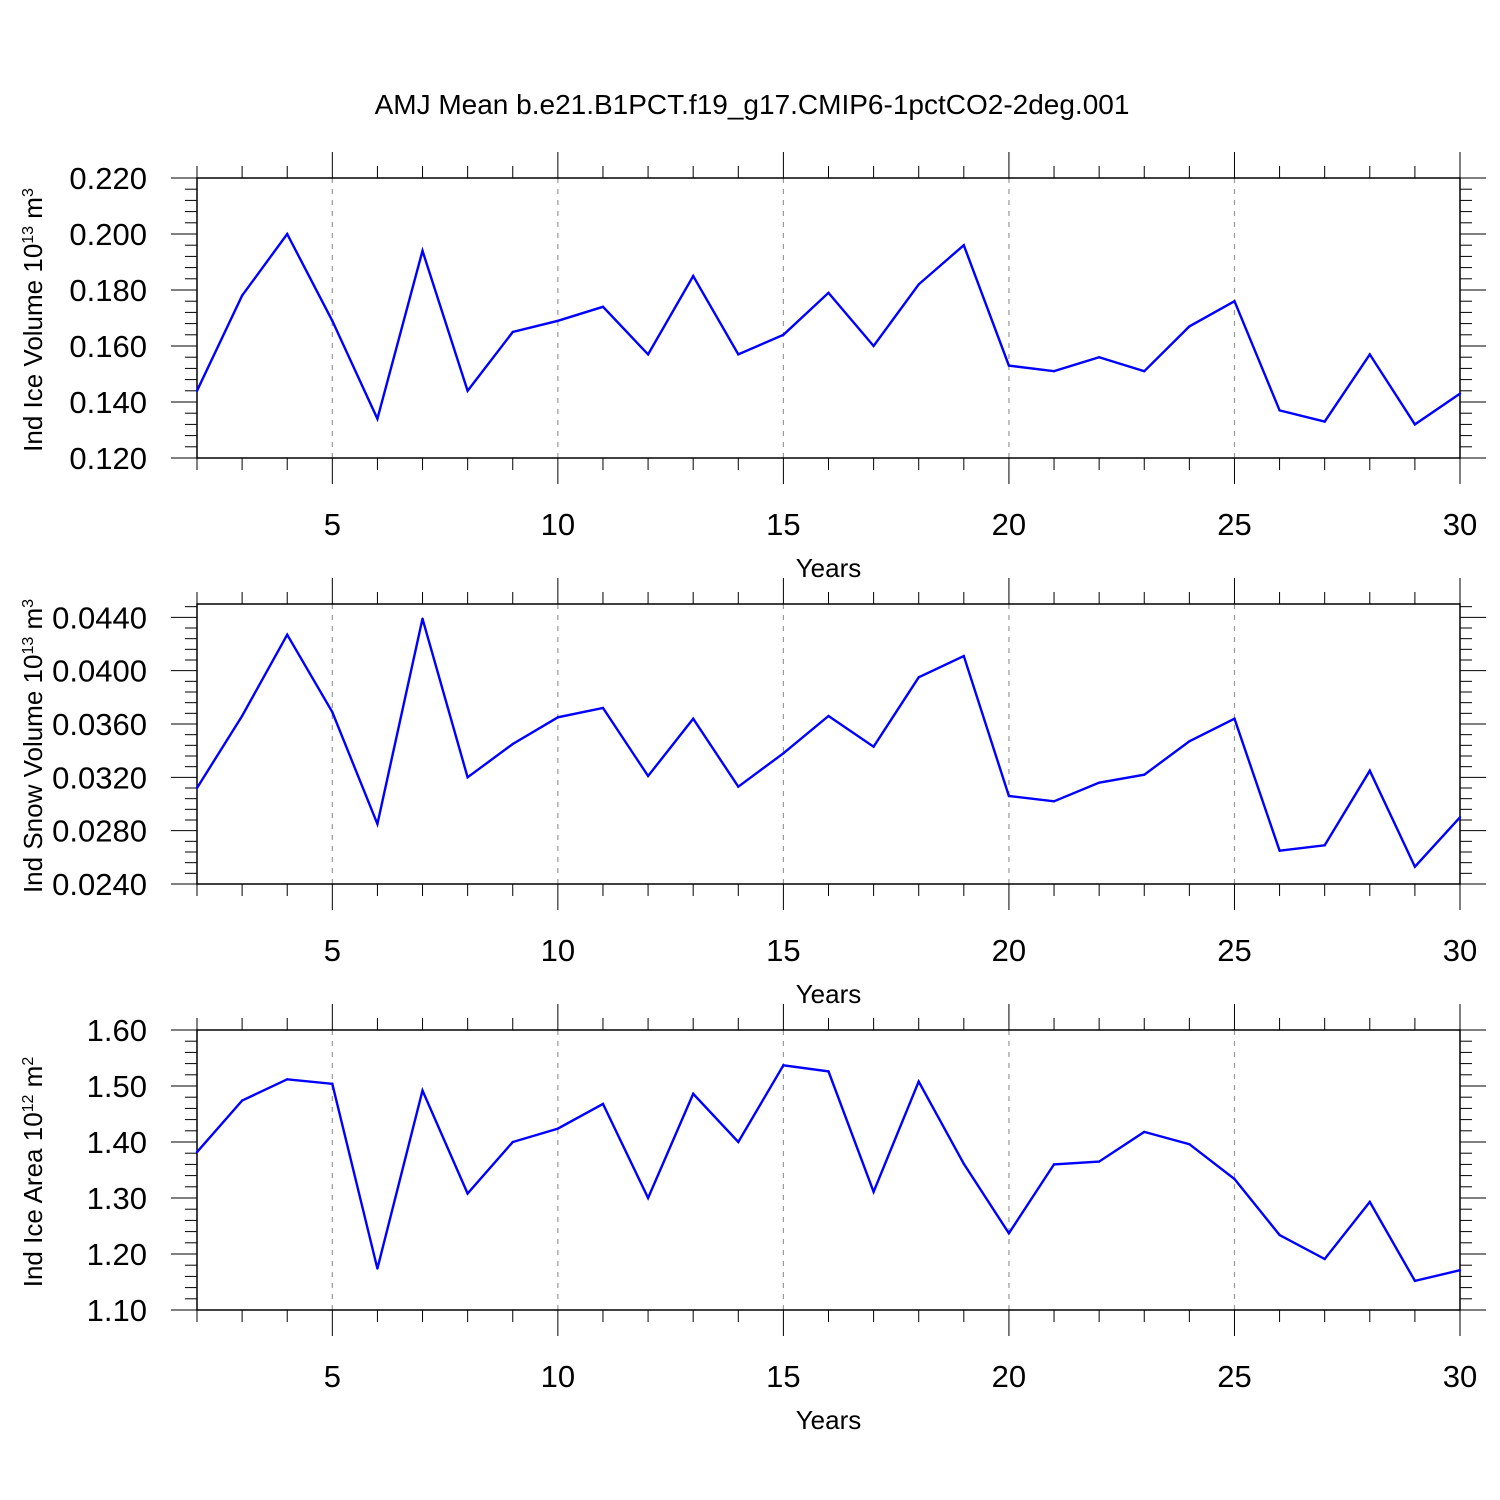  Describe the element at coordinates (28, 1103) in the screenshot. I see `y-axis-title-superscript: 12` at that location.